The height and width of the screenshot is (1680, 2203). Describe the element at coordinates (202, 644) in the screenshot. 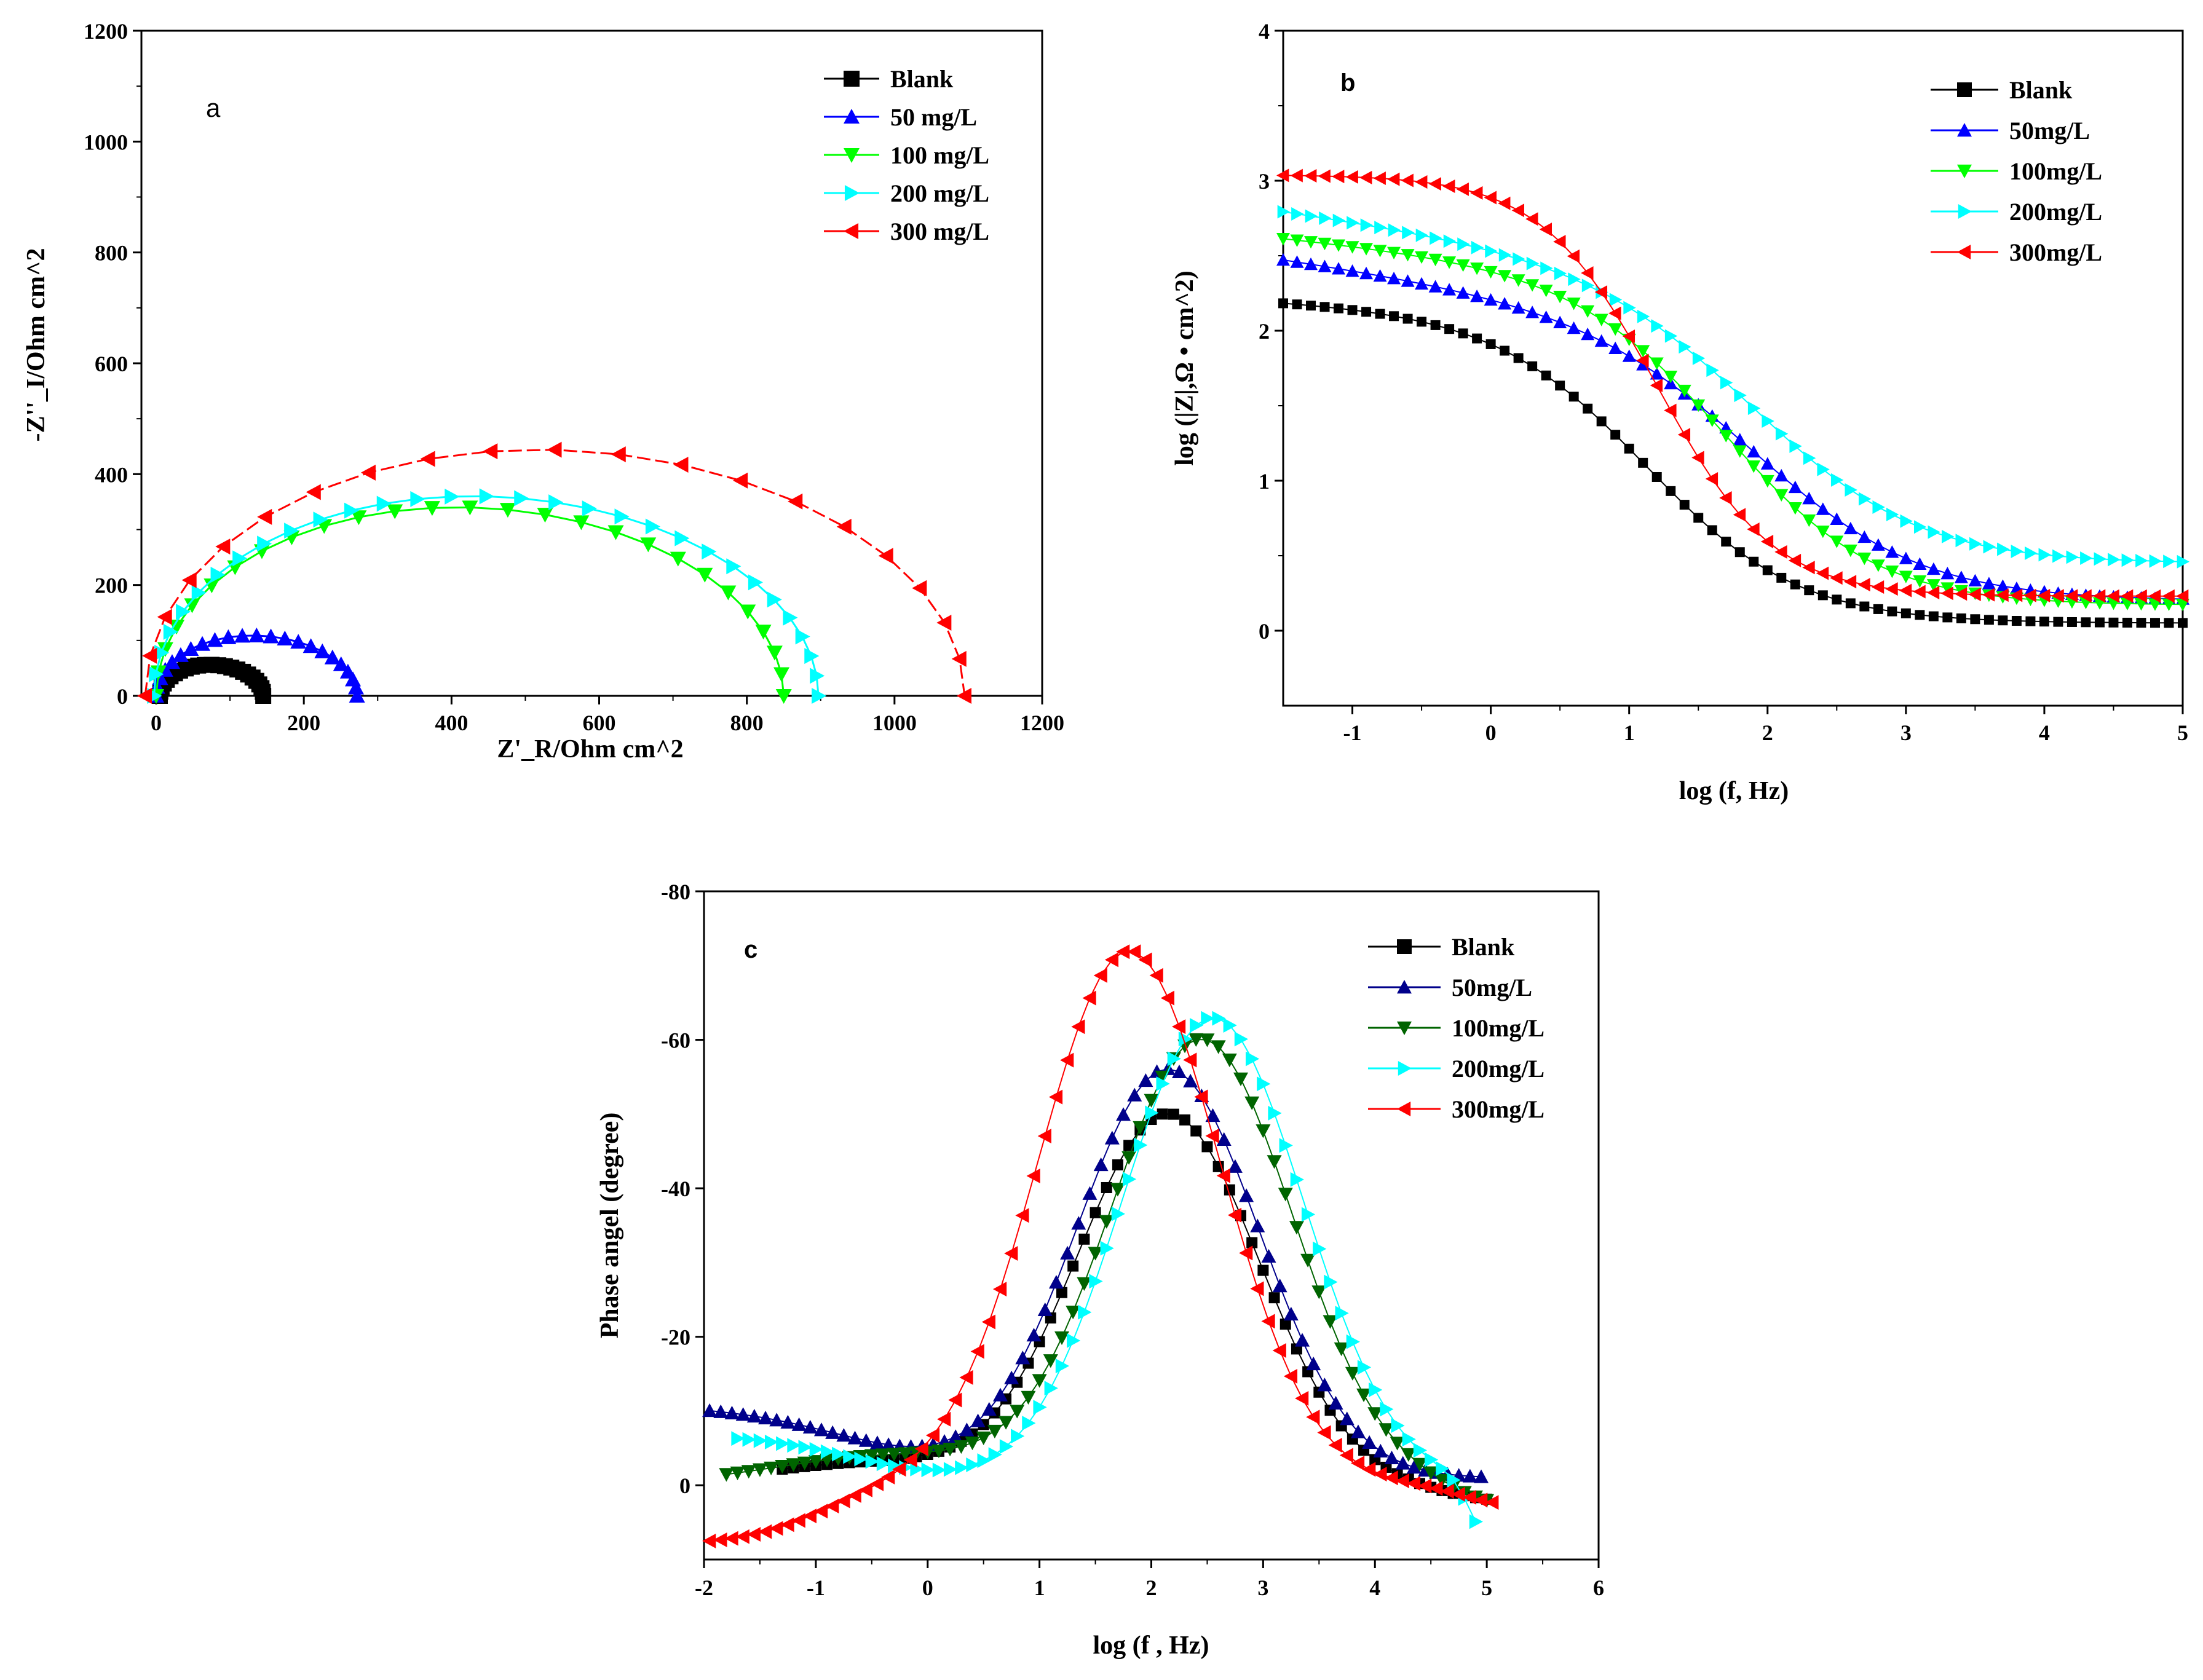

I see `data-point-50-mg-l` at that location.